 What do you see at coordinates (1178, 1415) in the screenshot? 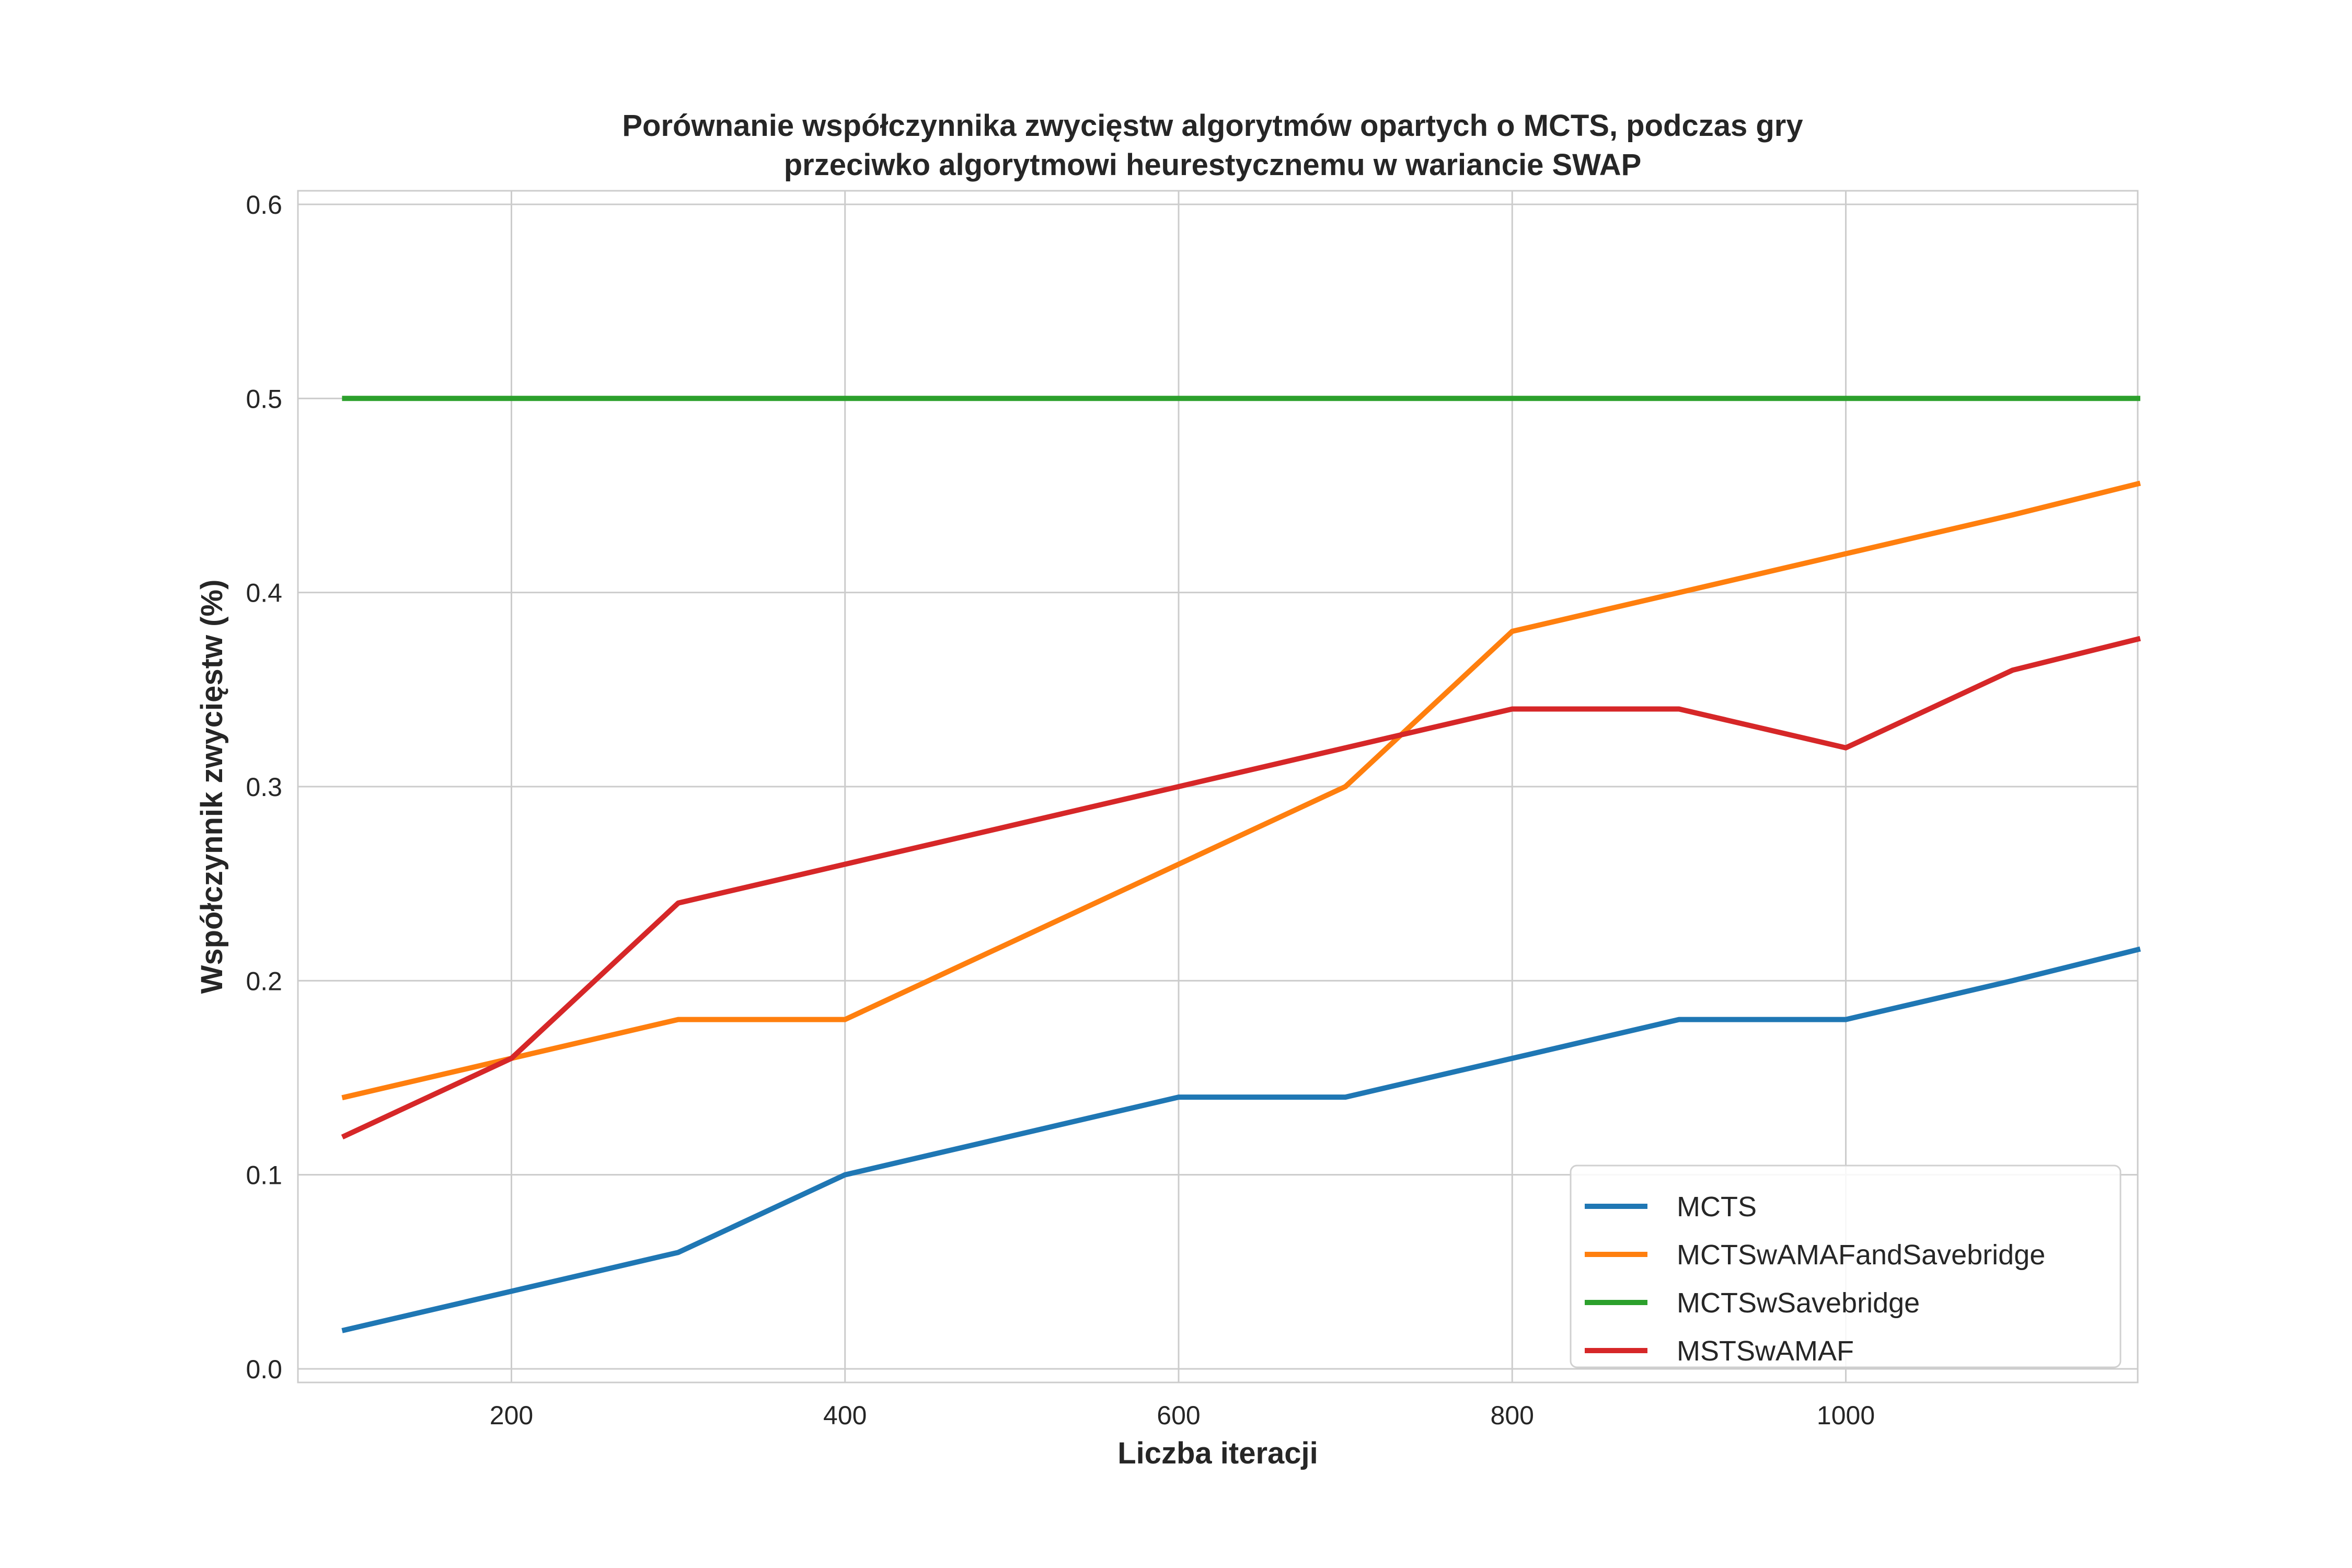
I see `x-tick-label: 600` at bounding box center [1178, 1415].